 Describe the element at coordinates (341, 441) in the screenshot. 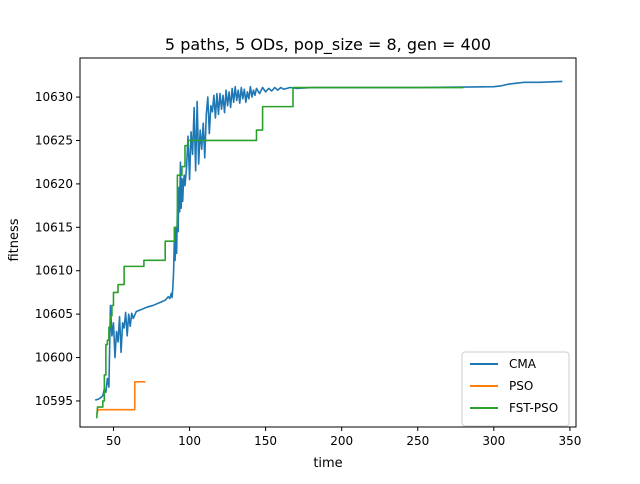

I see `x-tick-label: 200` at that location.